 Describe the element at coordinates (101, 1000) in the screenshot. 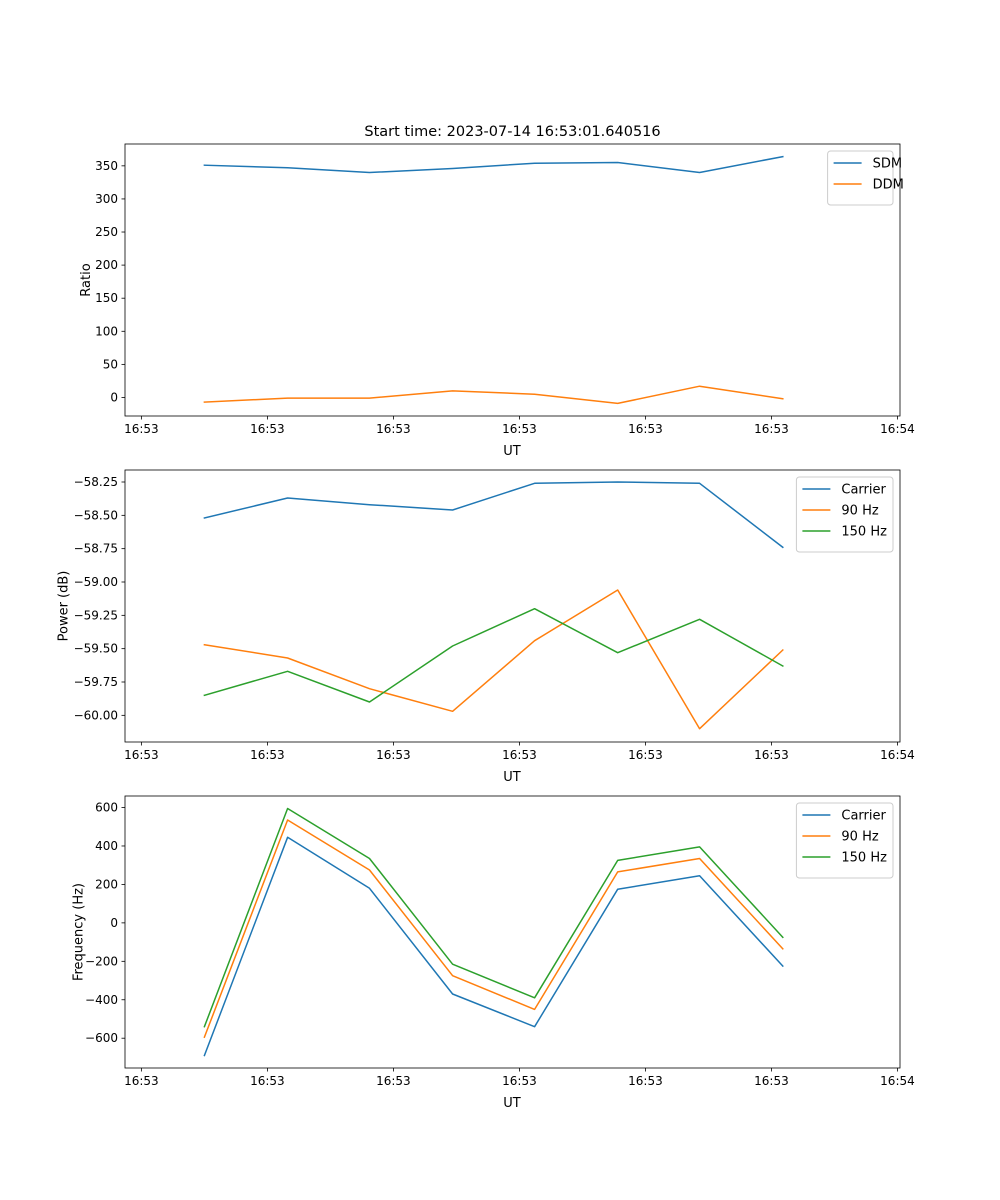

I see `y-tick-label: −400` at that location.